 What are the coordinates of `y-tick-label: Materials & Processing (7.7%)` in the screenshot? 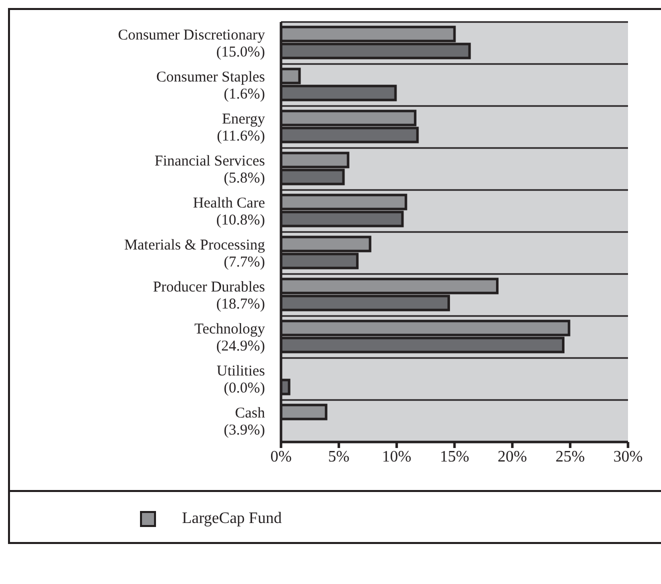 It's located at (195, 254).